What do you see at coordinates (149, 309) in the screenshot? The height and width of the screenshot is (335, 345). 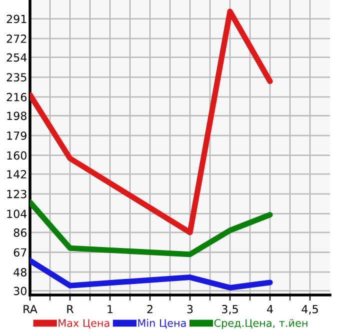 I see `x-tick-label: 2` at bounding box center [149, 309].